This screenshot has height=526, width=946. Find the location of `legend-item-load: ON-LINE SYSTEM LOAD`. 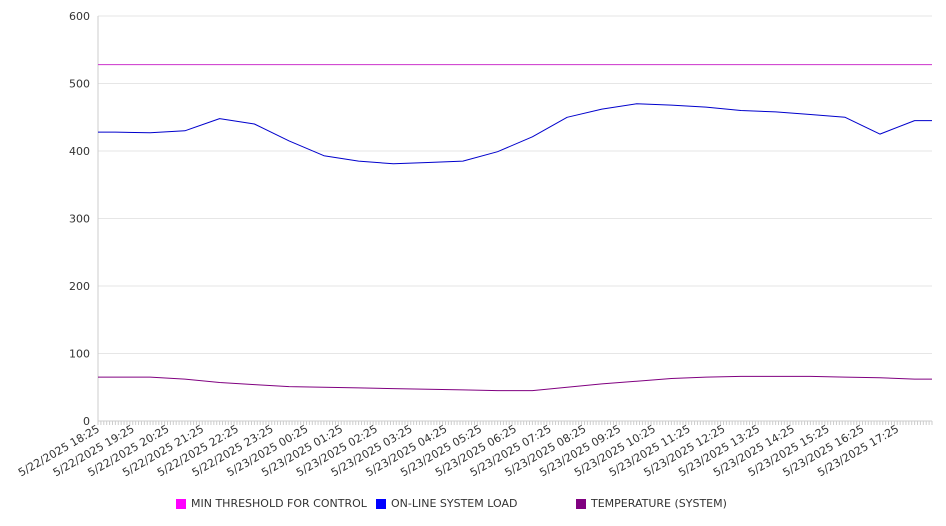

legend-item-load: ON-LINE SYSTEM LOAD is located at coordinates (446, 503).